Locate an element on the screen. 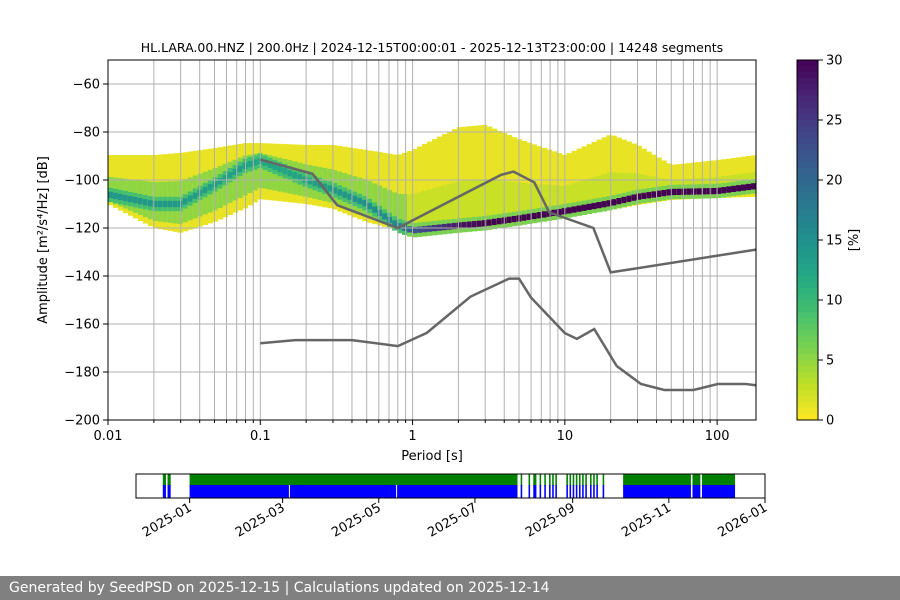  y-tick-label: −200 is located at coordinates (82, 421).